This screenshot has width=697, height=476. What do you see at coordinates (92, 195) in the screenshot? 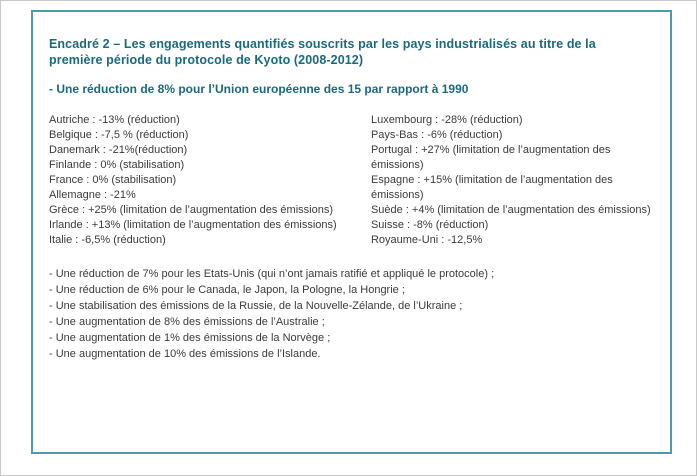
I see `country-line-allemagne: Allemagne : -21%` at bounding box center [92, 195].